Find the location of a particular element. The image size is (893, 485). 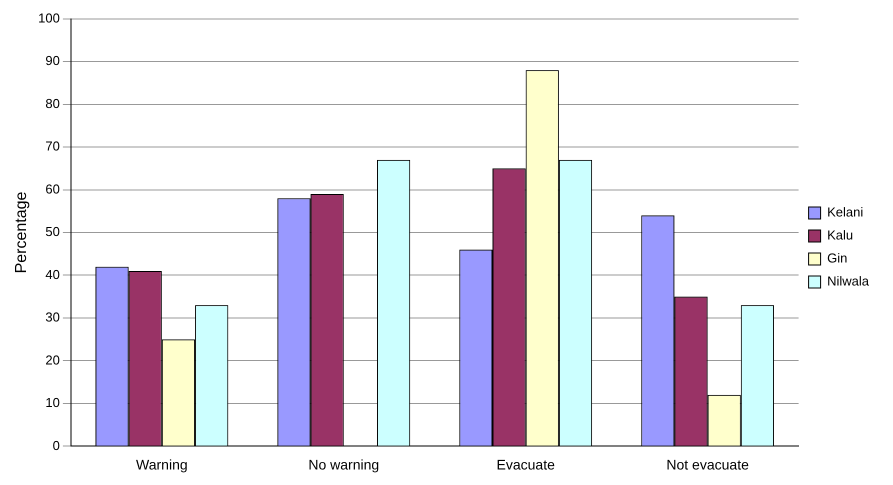

x-tick-label: Not evacuate is located at coordinates (708, 464).